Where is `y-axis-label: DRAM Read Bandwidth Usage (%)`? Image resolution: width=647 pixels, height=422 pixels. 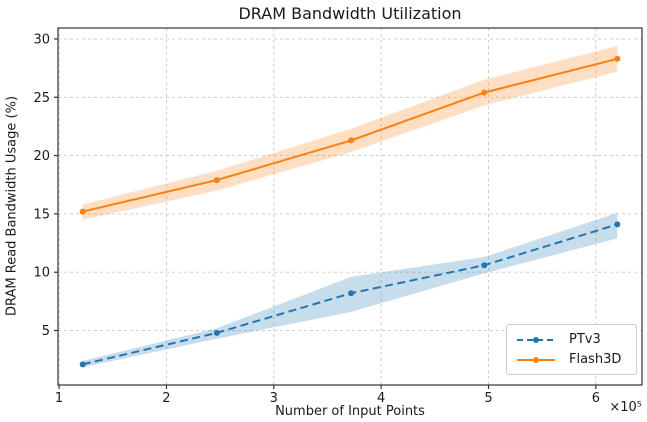
y-axis-label: DRAM Read Bandwidth Usage (%) is located at coordinates (12, 206).